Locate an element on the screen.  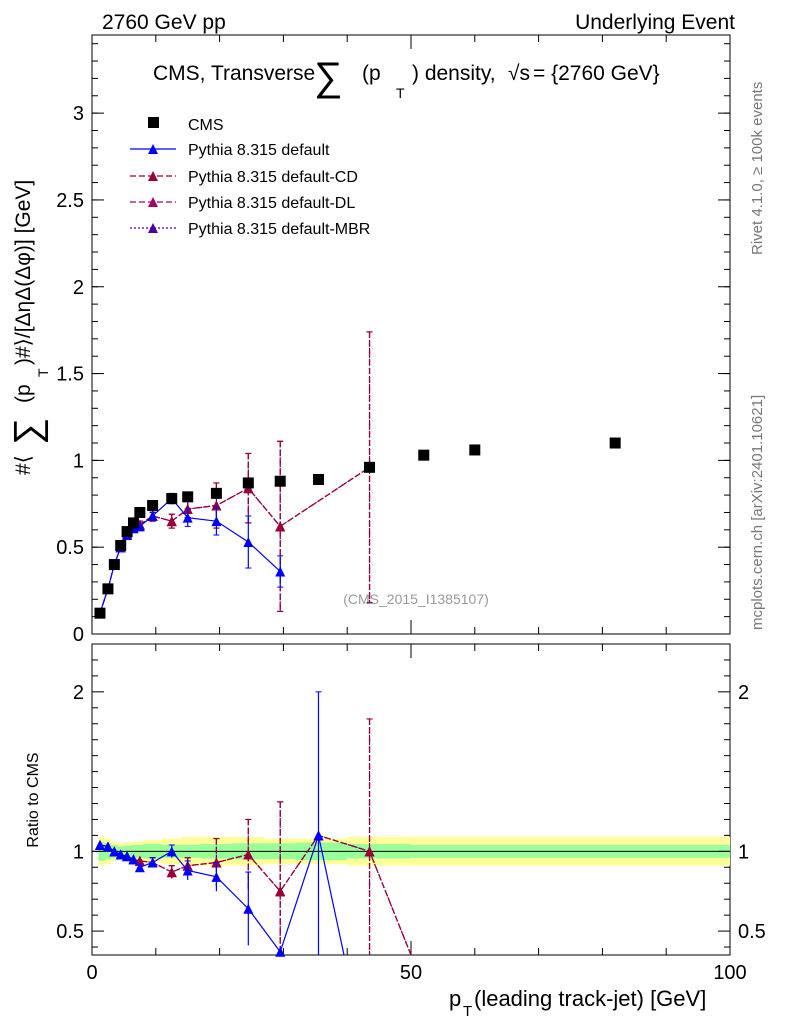
y-tick-label: 0.5 is located at coordinates (70, 548).